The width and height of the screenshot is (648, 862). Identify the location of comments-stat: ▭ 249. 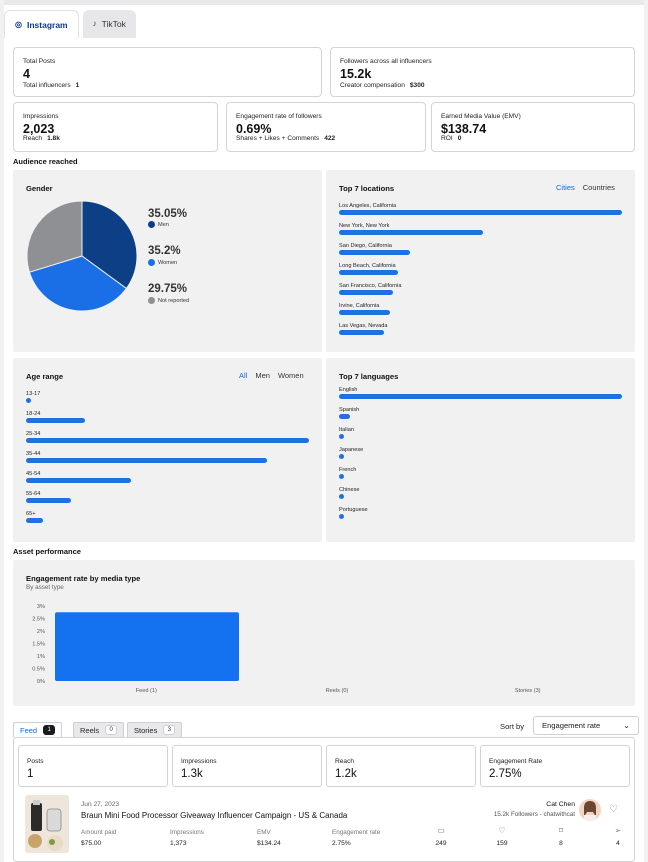
(441, 837).